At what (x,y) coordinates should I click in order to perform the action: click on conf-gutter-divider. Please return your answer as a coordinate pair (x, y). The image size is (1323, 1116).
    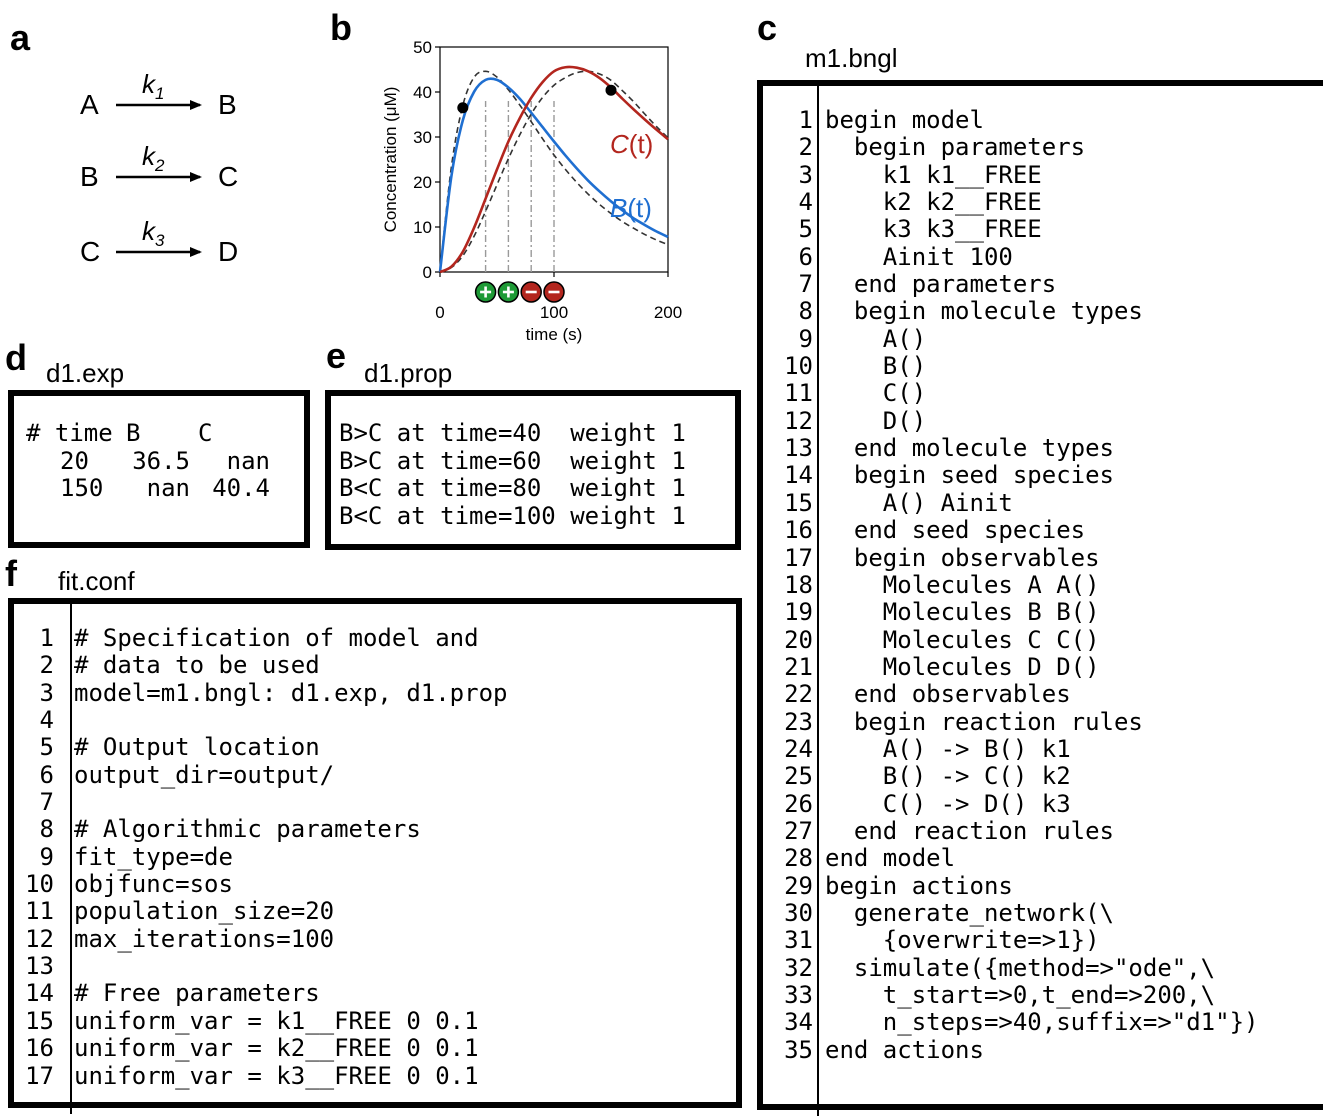
    Looking at the image, I should click on (71, 859).